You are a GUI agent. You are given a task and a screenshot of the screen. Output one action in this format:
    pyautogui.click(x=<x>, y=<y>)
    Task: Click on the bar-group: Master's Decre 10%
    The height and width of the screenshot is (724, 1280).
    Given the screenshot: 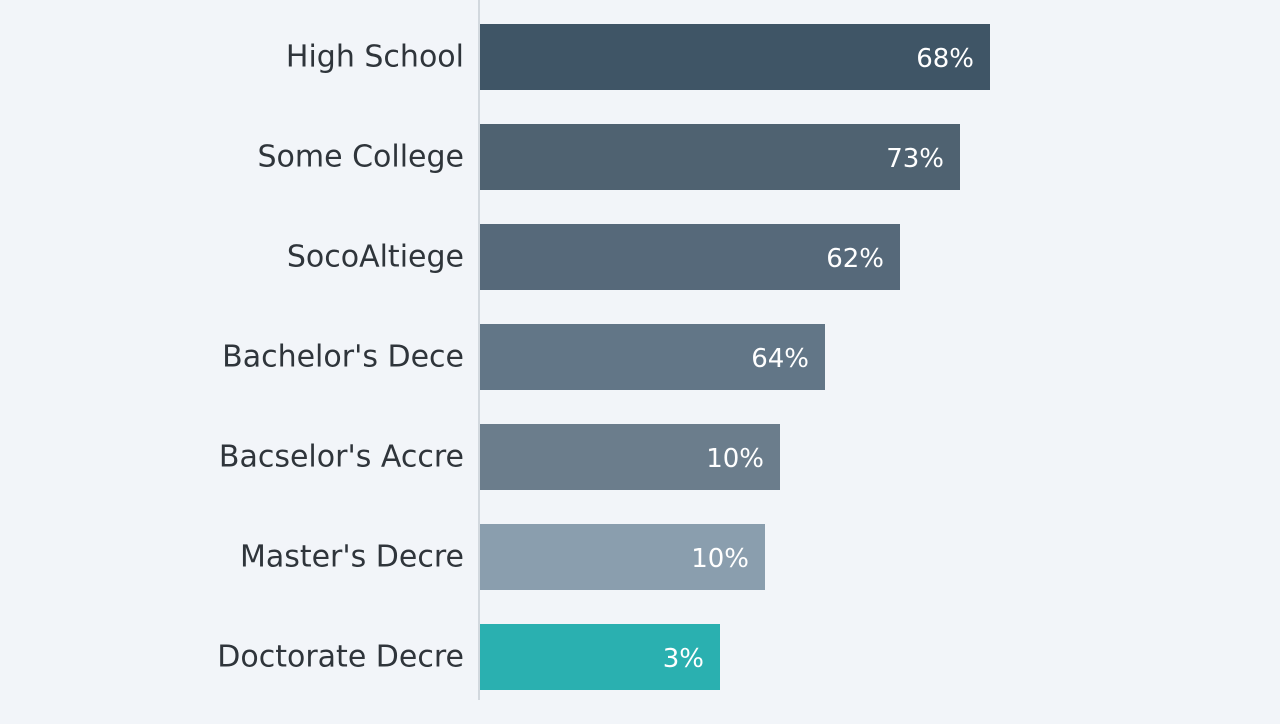 What is the action you would take?
    pyautogui.click(x=502, y=557)
    